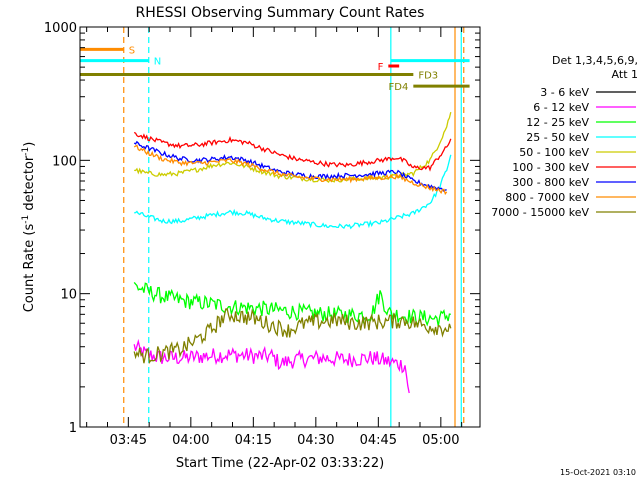 This screenshot has width=640, height=480. Describe the element at coordinates (440, 440) in the screenshot. I see `x-tick-label-5: 05:00` at that location.